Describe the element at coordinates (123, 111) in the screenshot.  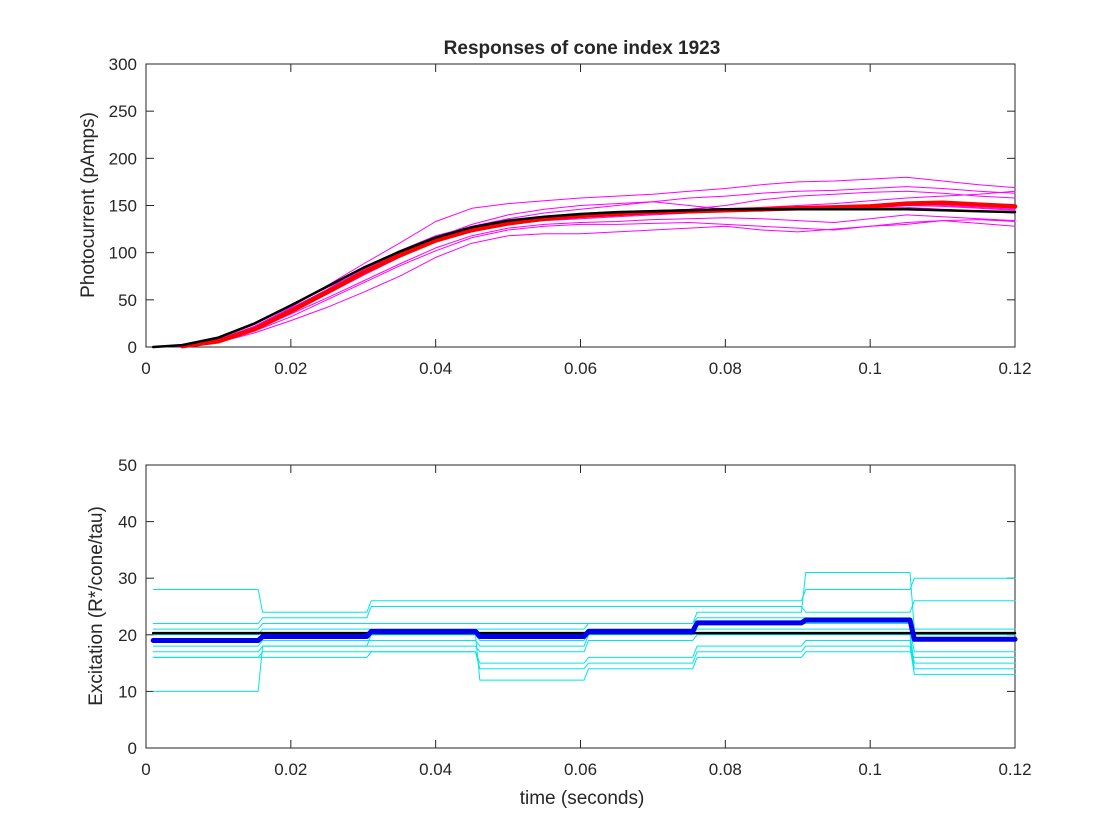
I see `y-tick-label: 250` at that location.